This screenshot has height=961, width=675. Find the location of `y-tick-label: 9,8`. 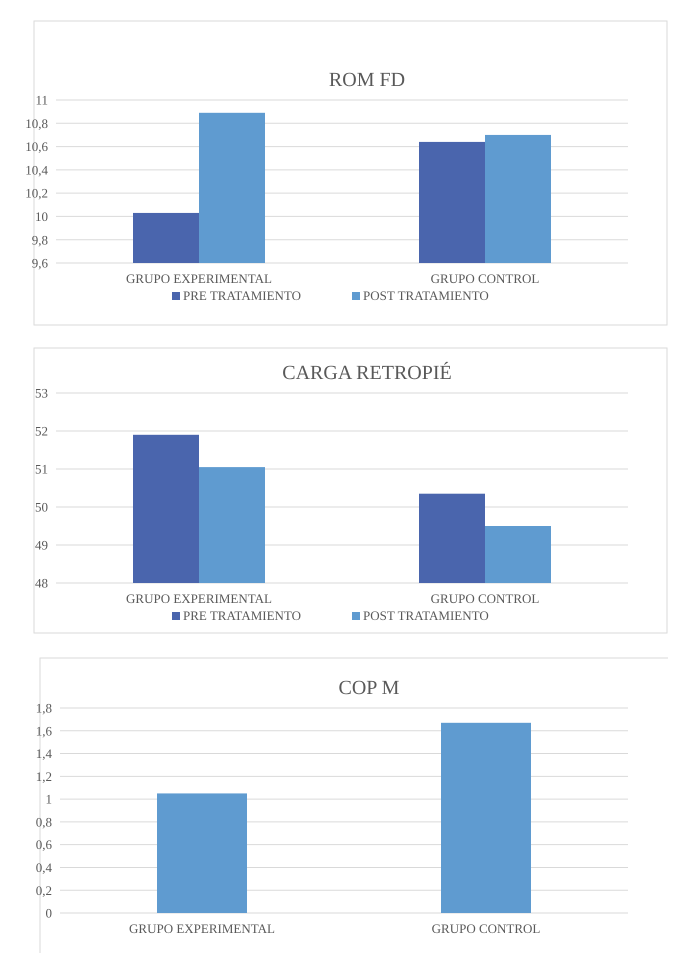

y-tick-label: 9,8 is located at coordinates (40, 240).